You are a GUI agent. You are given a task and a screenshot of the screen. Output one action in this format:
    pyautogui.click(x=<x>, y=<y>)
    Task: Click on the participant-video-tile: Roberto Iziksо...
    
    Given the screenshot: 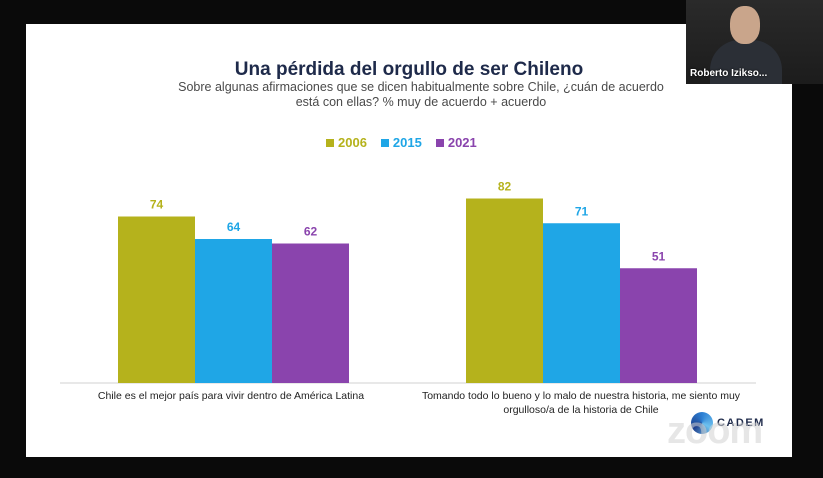 What is the action you would take?
    pyautogui.click(x=754, y=42)
    